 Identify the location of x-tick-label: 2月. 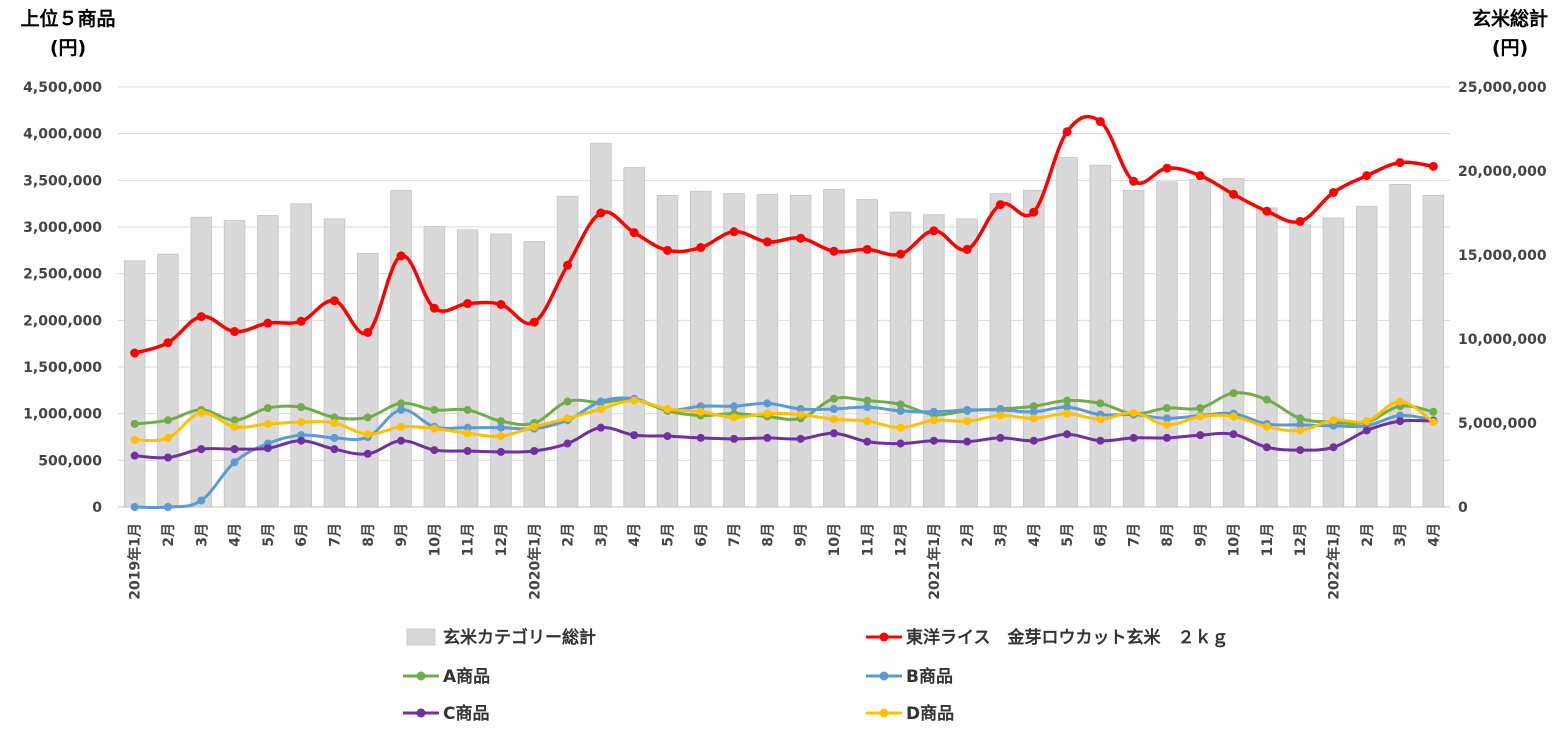
(1368, 535).